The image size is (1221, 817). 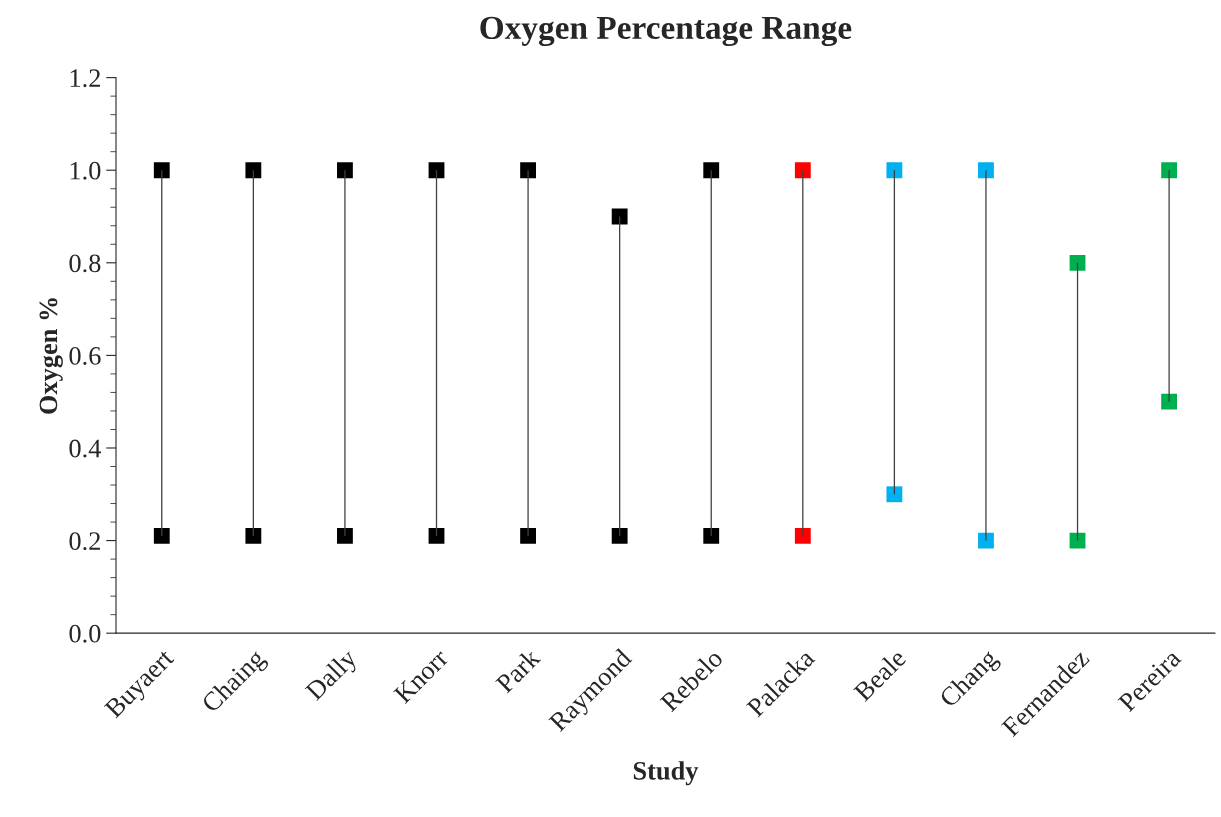 What do you see at coordinates (85, 356) in the screenshot?
I see `y-tick-label: 0.6` at bounding box center [85, 356].